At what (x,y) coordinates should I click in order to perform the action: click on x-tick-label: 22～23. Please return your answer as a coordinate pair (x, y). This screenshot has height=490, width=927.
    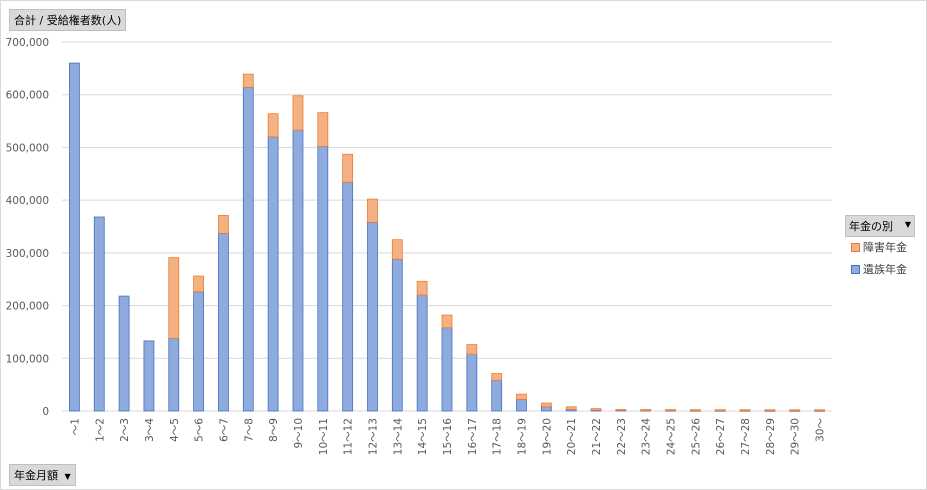
    Looking at the image, I should click on (622, 436).